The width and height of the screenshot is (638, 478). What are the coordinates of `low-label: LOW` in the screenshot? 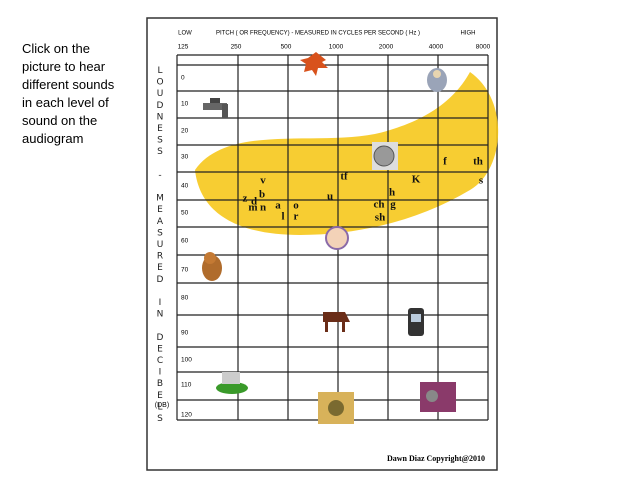 It's located at (185, 34).